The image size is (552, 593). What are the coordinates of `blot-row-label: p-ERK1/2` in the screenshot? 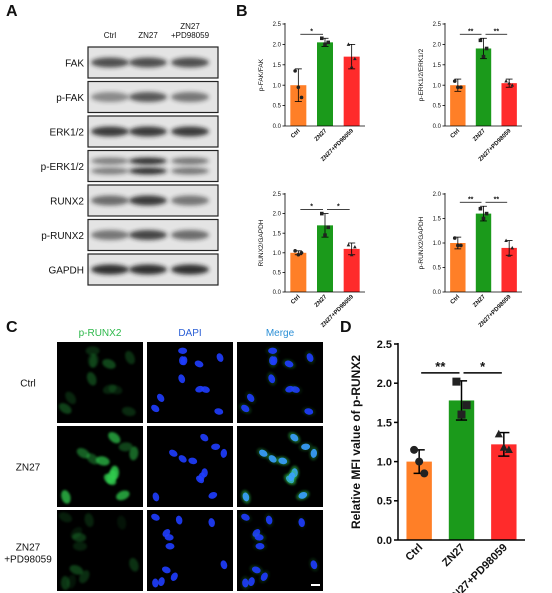 It's located at (63, 167).